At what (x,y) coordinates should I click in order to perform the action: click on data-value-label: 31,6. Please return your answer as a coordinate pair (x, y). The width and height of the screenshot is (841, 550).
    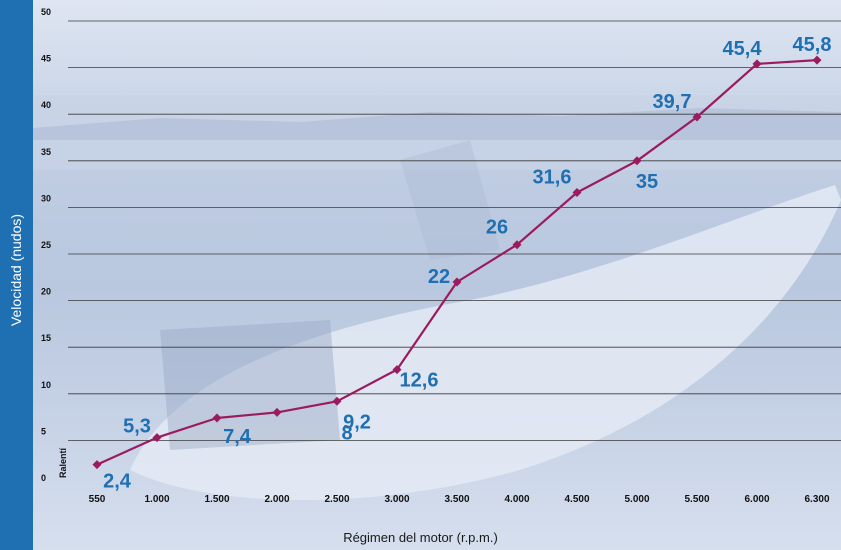
    Looking at the image, I should click on (552, 177).